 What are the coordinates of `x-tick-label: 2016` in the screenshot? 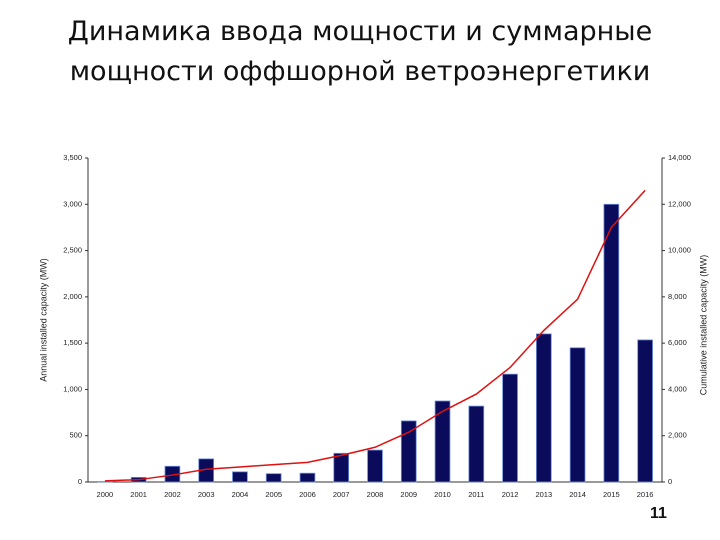 It's located at (645, 494).